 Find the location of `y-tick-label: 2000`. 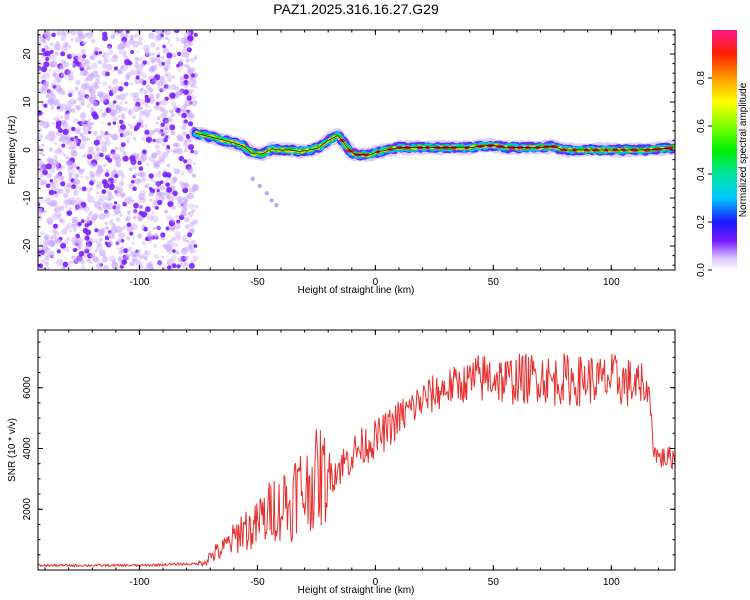

y-tick-label: 2000 is located at coordinates (27, 509).